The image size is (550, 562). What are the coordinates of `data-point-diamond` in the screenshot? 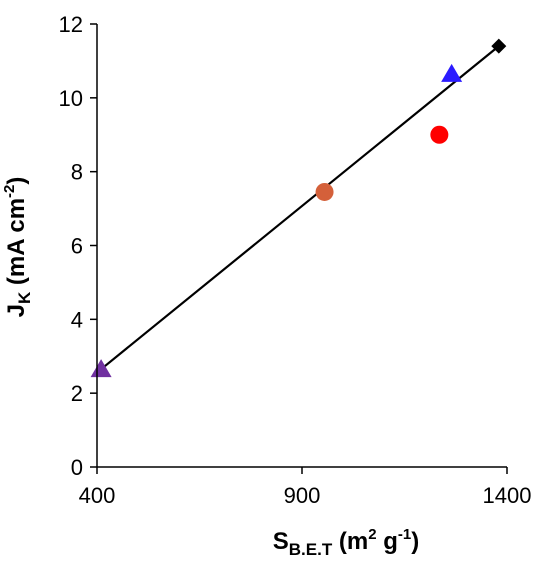 It's located at (499, 46).